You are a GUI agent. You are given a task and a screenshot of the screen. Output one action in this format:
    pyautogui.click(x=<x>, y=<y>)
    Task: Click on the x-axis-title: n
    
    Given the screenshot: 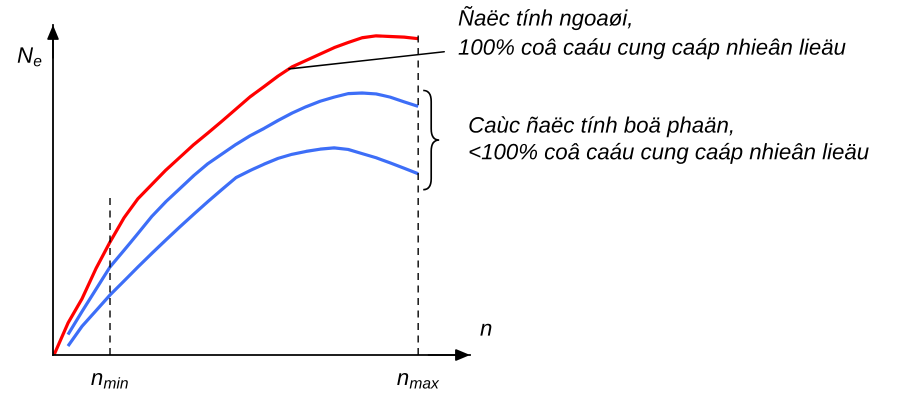 What is the action you would take?
    pyautogui.click(x=486, y=330)
    